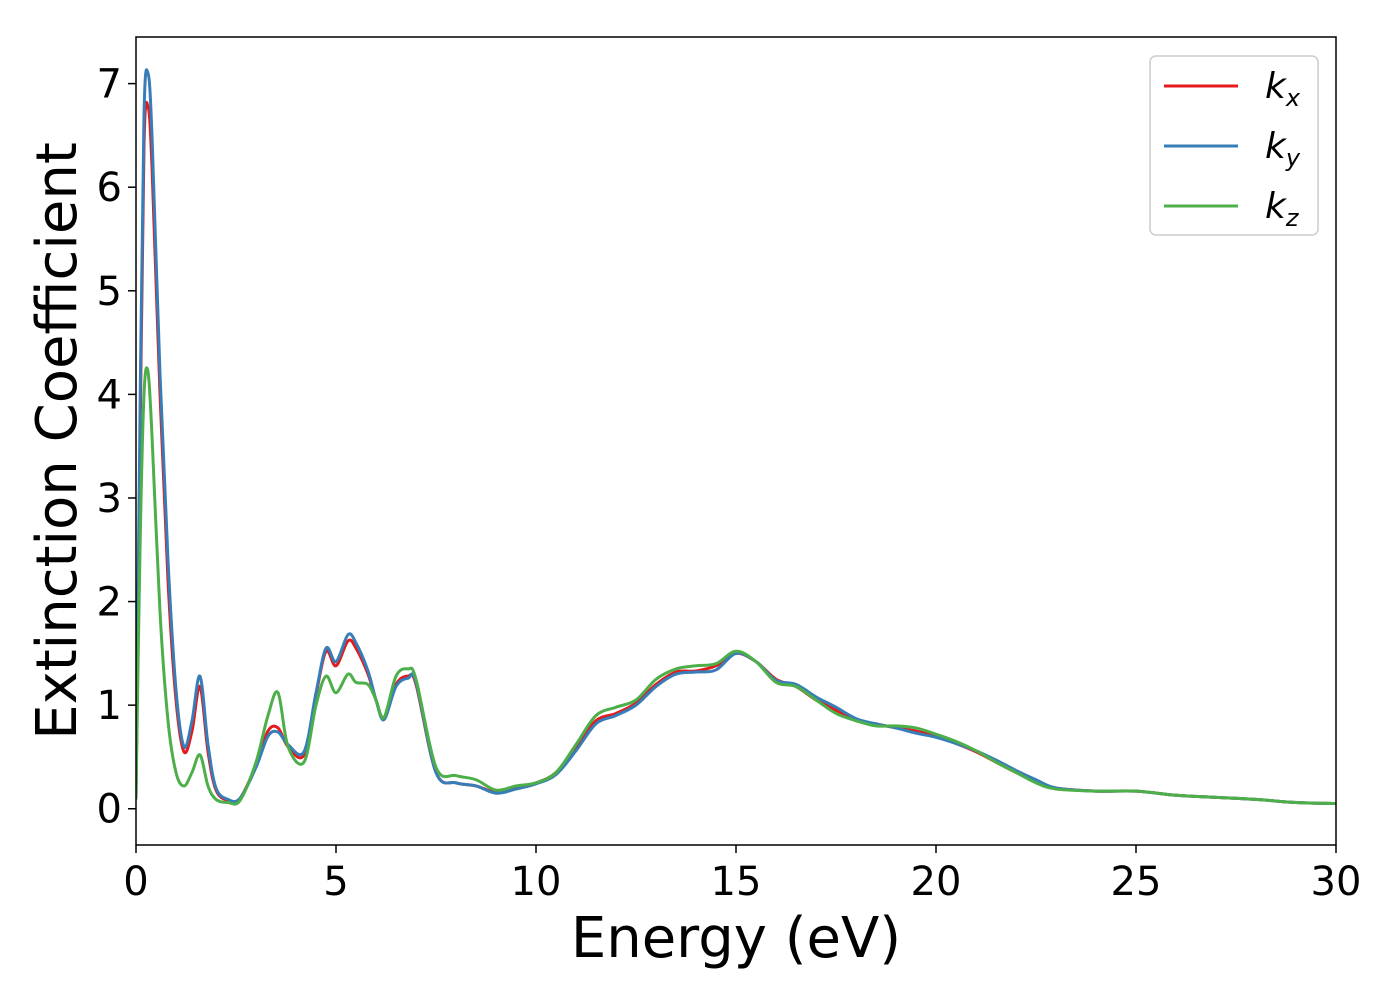 This screenshot has width=1400, height=1000. I want to click on y-tick-label: 6, so click(109, 188).